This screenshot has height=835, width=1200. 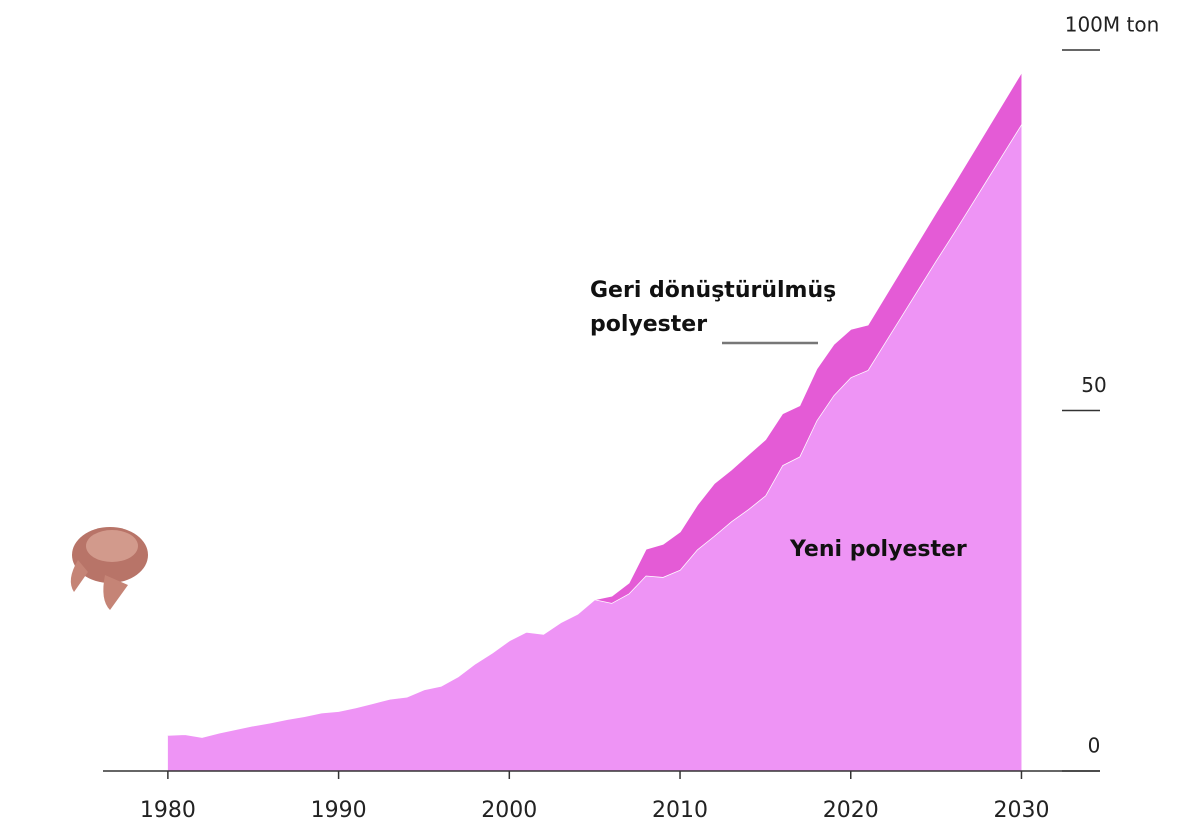 What do you see at coordinates (1094, 746) in the screenshot?
I see `y-tick-label: 0` at bounding box center [1094, 746].